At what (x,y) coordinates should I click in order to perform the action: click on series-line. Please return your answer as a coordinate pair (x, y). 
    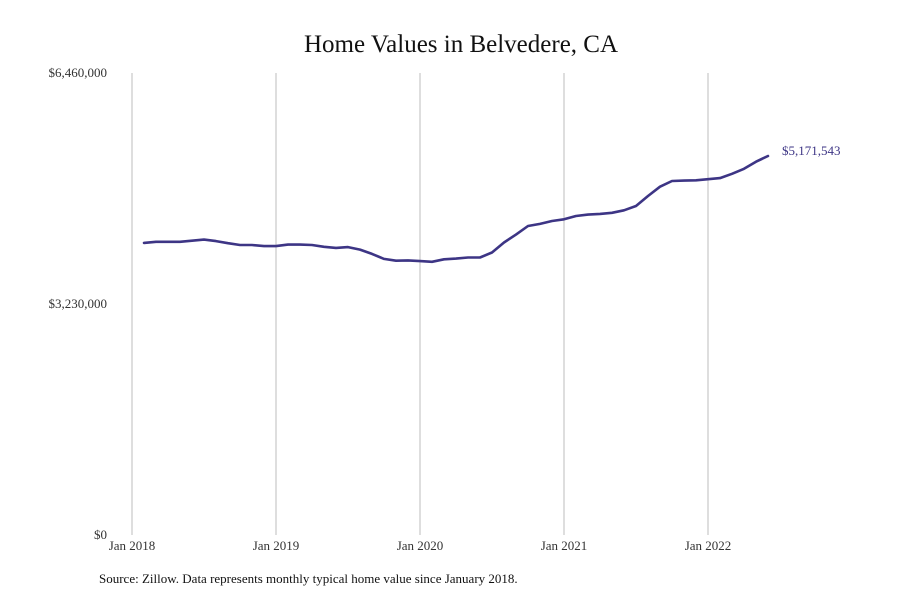
    Looking at the image, I should click on (456, 209).